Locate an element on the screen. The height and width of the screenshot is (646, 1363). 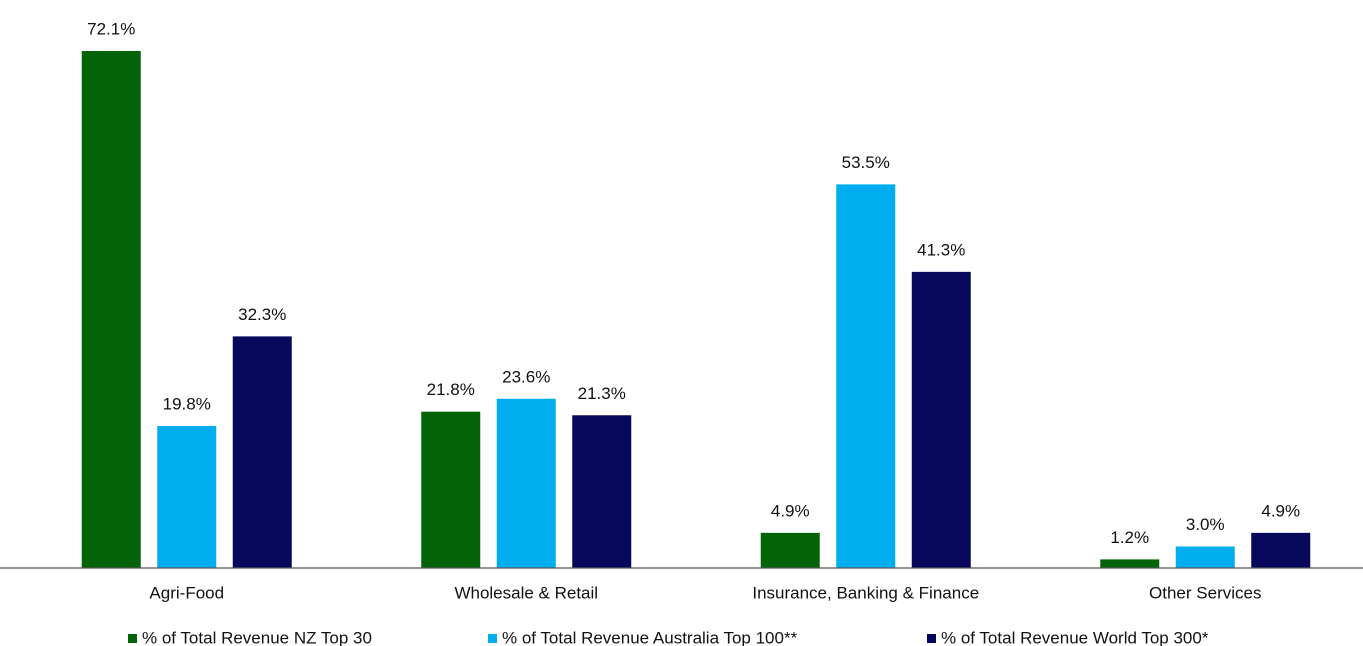
legend-label: % of Total Revenue NZ Top 30 is located at coordinates (257, 637).